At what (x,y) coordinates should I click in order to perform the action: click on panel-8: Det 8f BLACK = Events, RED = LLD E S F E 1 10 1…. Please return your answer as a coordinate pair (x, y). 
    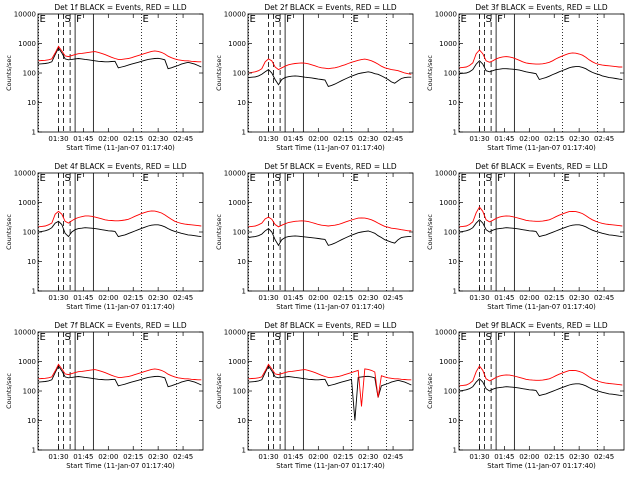
    Looking at the image, I should click on (314, 395).